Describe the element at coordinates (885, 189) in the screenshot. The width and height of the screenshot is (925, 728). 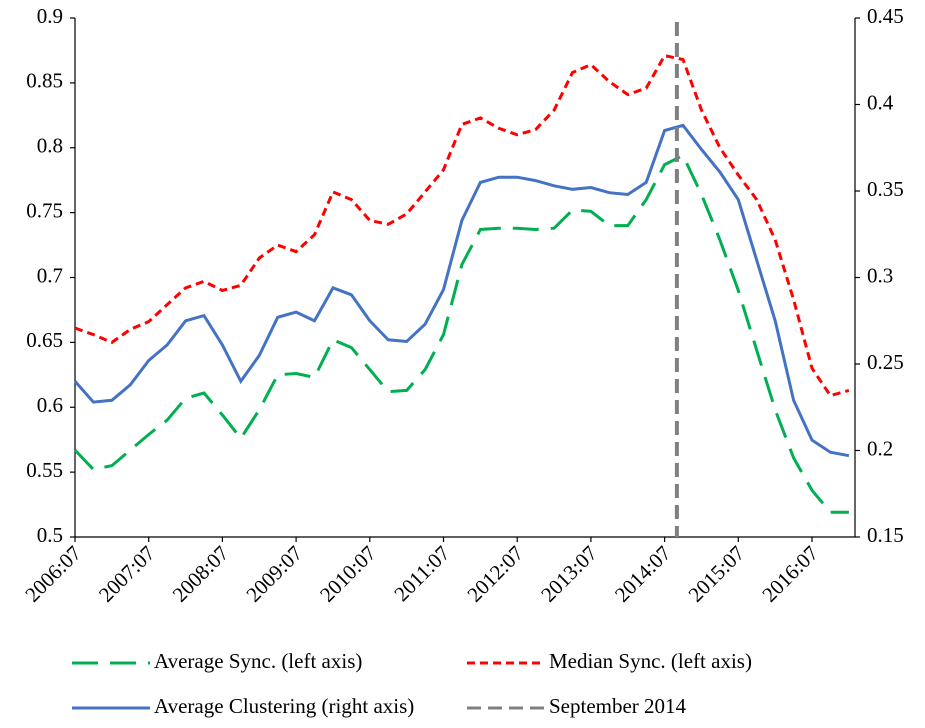
I see `y2-tick-label: 0.35` at that location.